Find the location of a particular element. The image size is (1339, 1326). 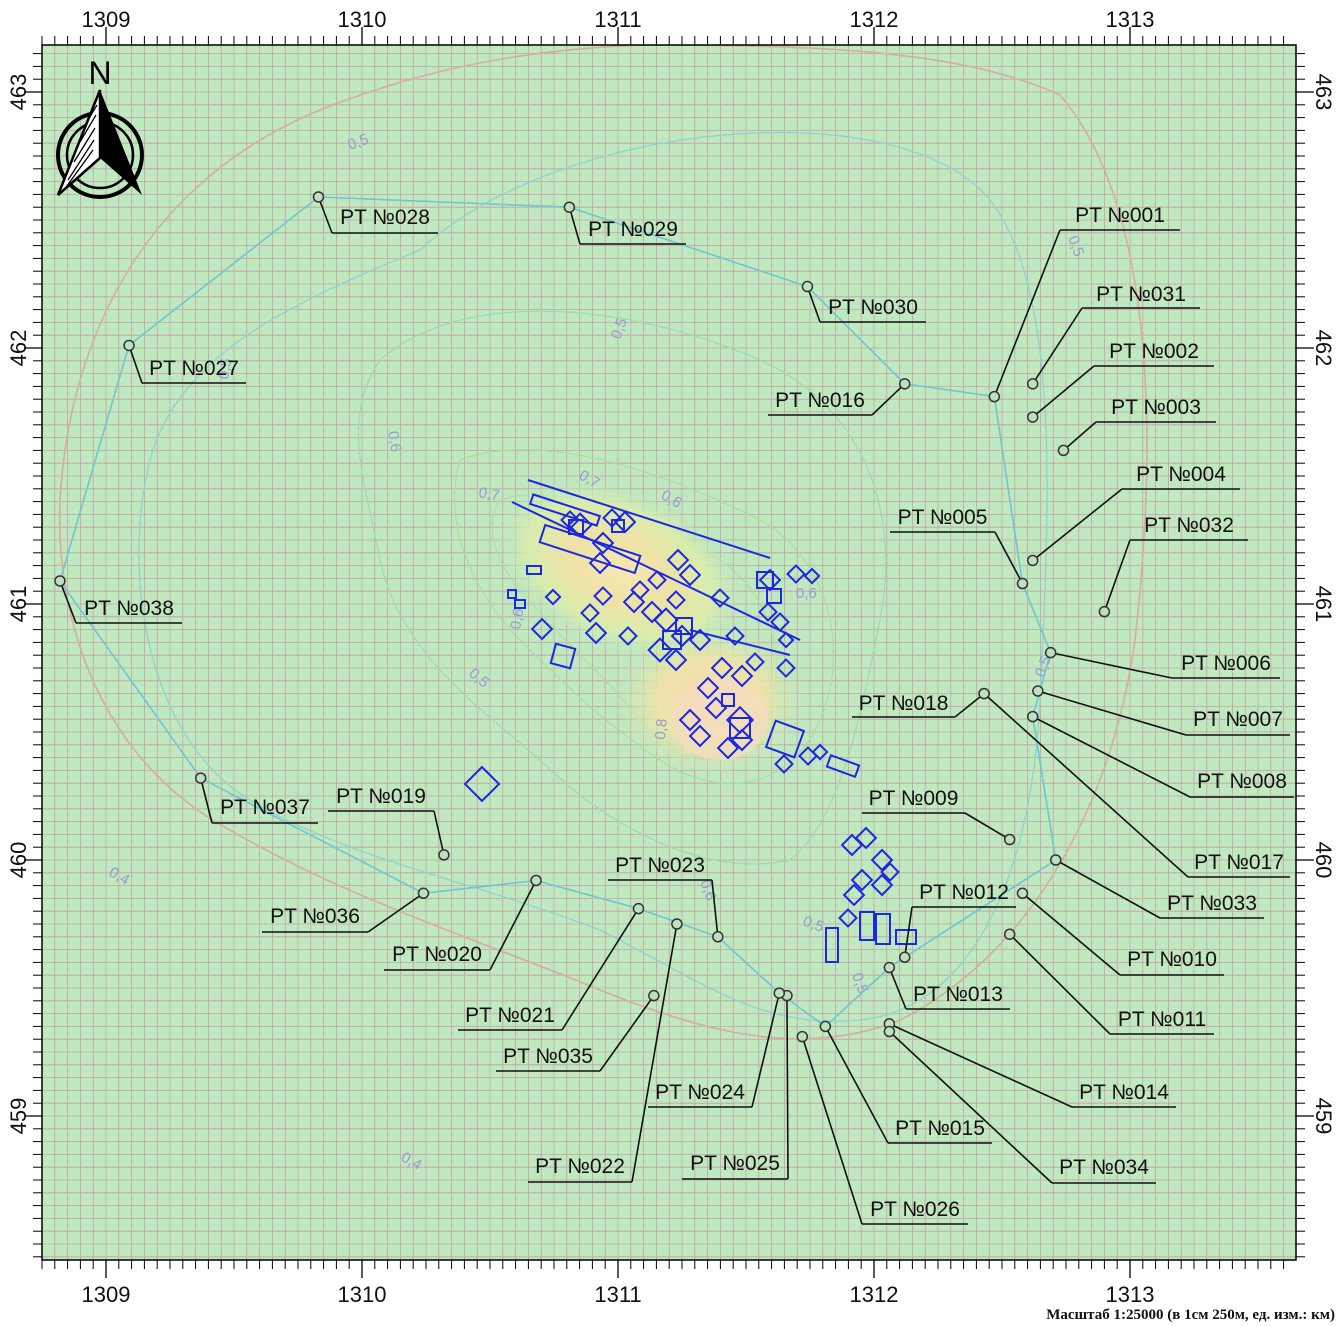

sampling-point-label: PT №022 is located at coordinates (580, 1166).